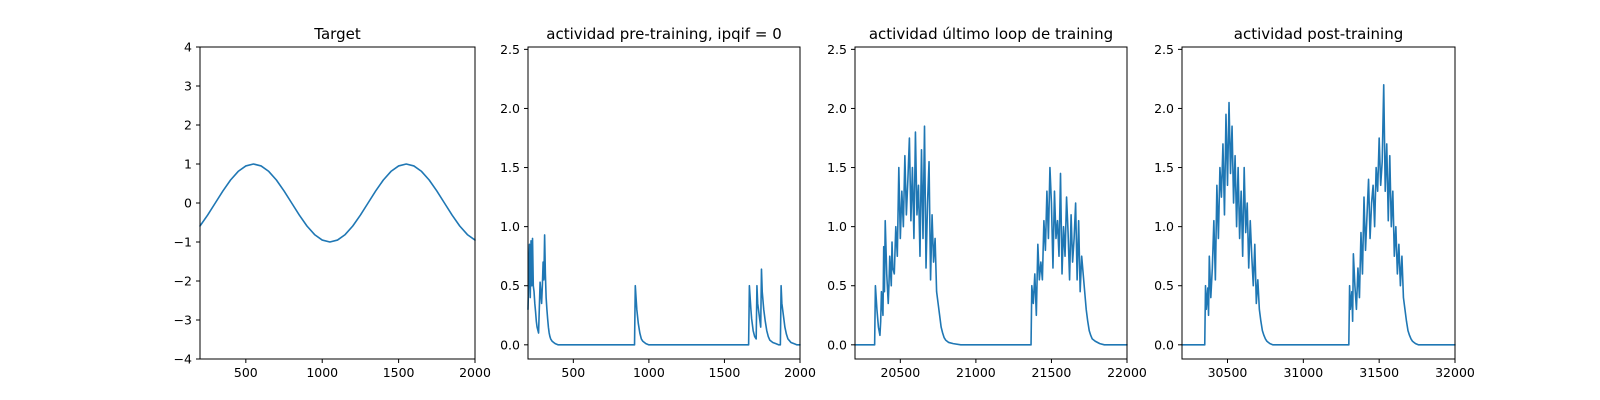  Describe the element at coordinates (183, 359) in the screenshot. I see `y-tick-label: −4` at that location.